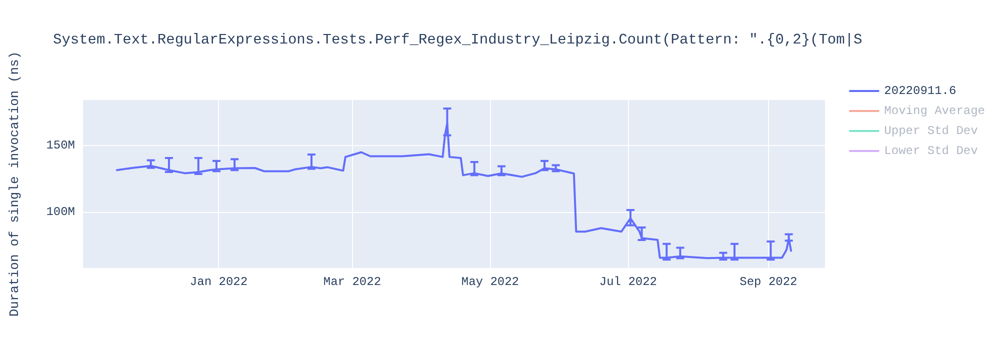  I want to click on y-tick-label: 150M, so click(60, 145).